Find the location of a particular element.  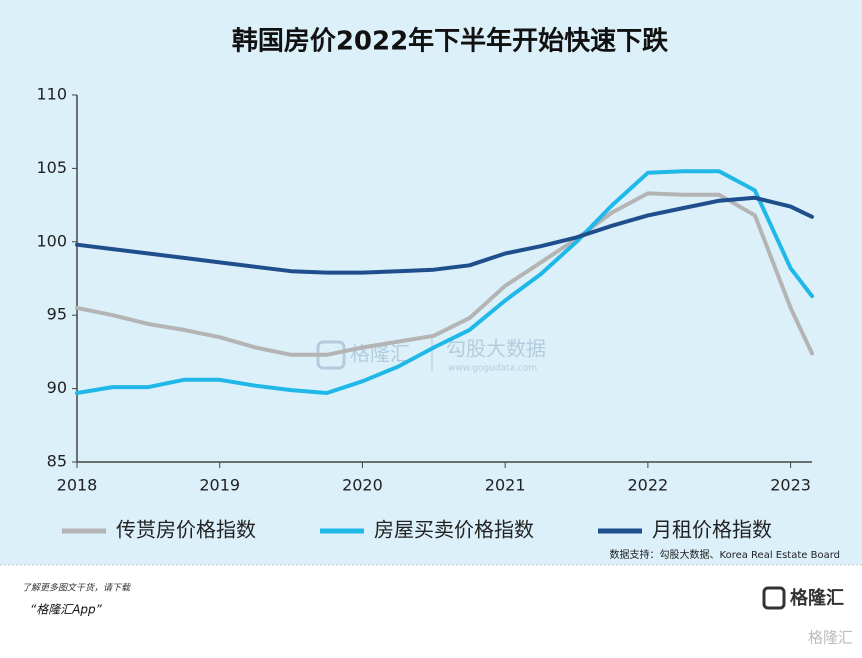

x-tick-label: 2020 is located at coordinates (362, 485).